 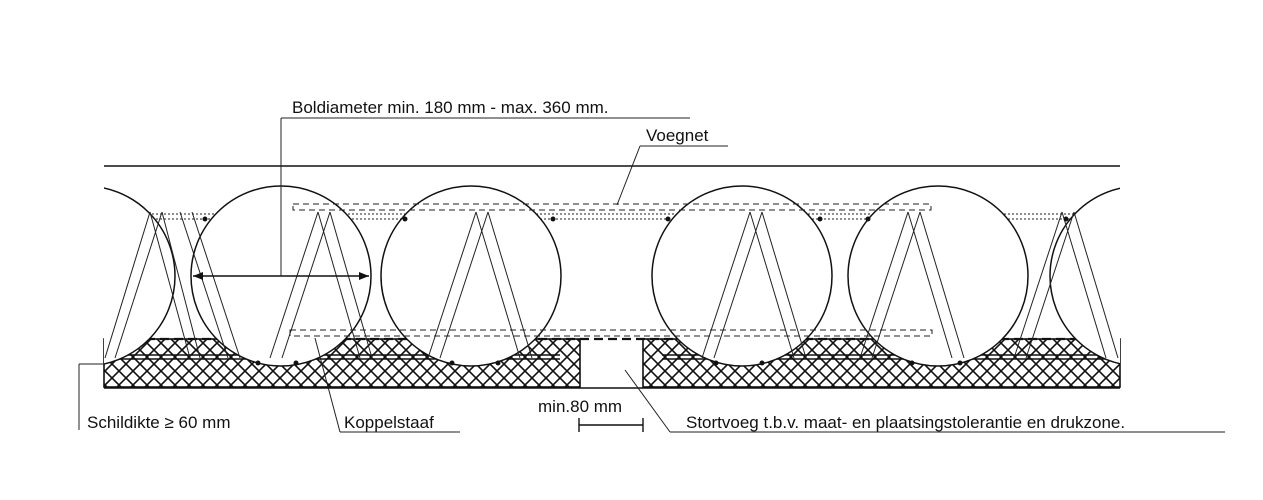 What do you see at coordinates (580, 406) in the screenshot?
I see `min-gap-label: min.80 mm` at bounding box center [580, 406].